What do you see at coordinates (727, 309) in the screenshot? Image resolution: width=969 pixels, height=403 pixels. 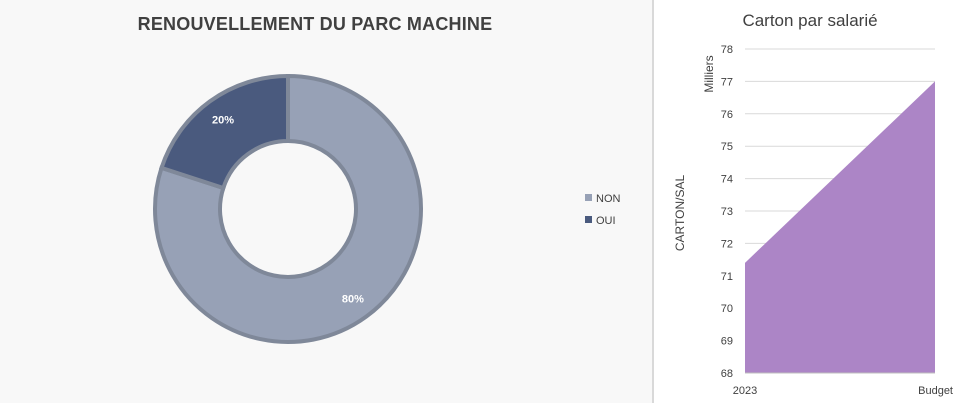 I see `y-tick-label: 70` at bounding box center [727, 309].